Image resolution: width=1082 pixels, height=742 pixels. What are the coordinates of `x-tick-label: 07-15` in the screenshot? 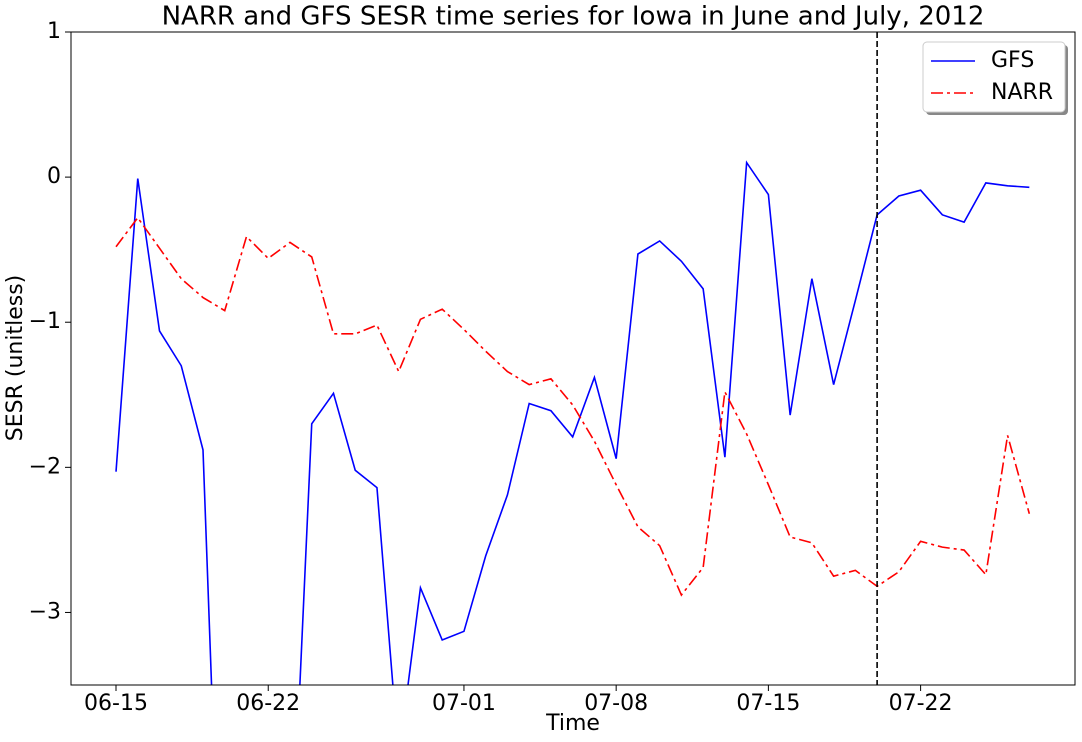 It's located at (768, 703).